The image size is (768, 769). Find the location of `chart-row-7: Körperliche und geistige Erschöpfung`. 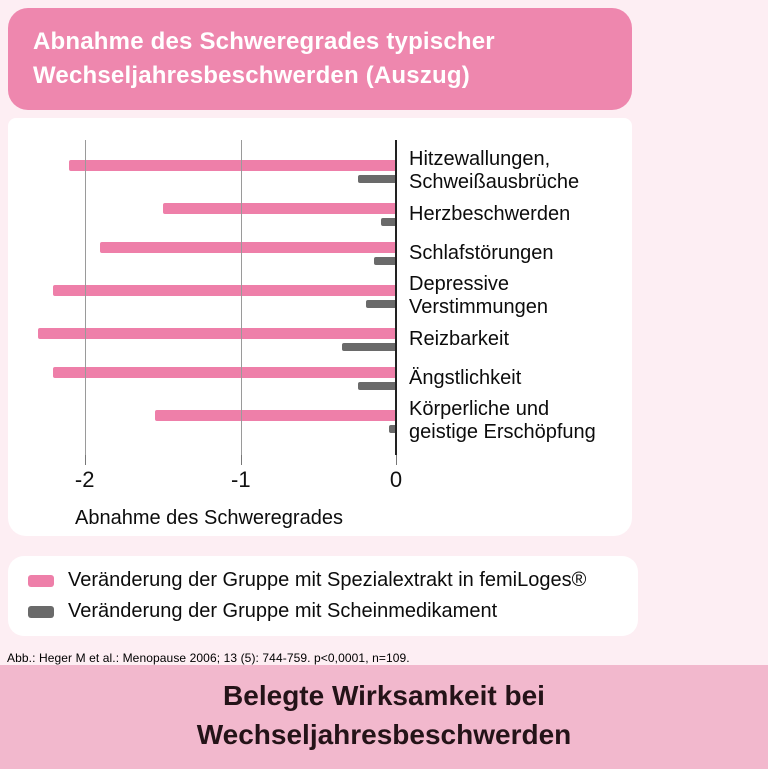

chart-row-7: Körperliche und geistige Erschöpfung is located at coordinates (320, 421).